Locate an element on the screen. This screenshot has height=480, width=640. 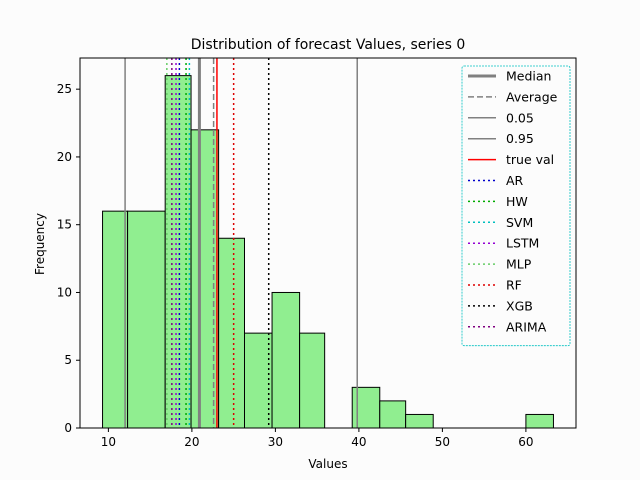
y-tick-label: 10 is located at coordinates (64, 292).